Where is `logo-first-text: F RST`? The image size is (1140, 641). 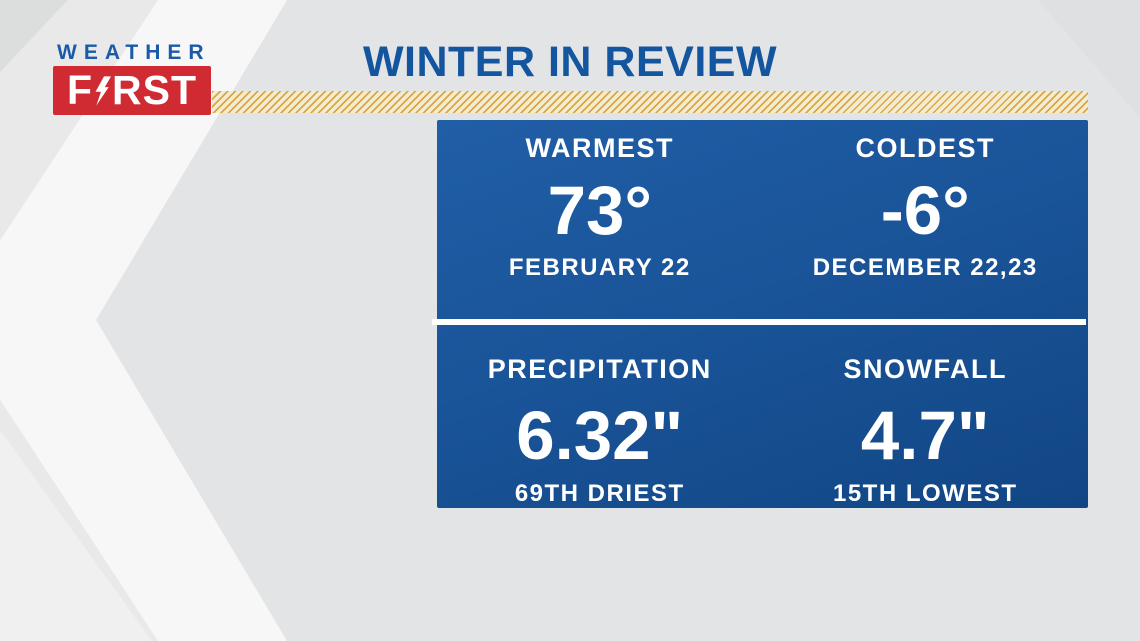 logo-first-text: F RST is located at coordinates (132, 90).